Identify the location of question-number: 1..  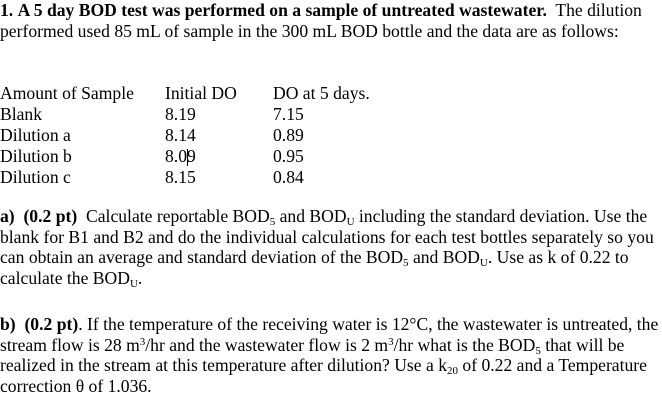
(7, 10).